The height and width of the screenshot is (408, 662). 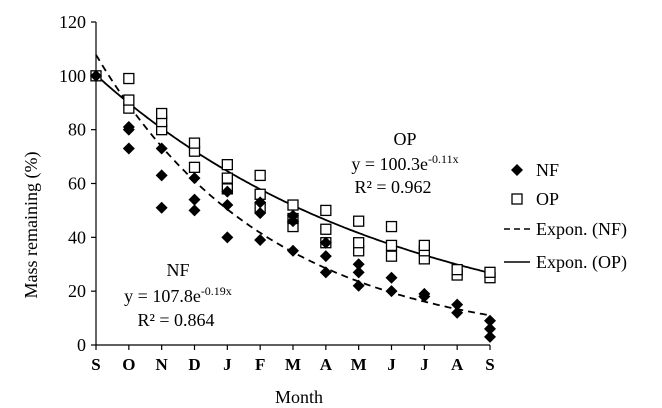 I want to click on op-annotation-equation: y = 100.3e-0.11x, so click(x=404, y=163).